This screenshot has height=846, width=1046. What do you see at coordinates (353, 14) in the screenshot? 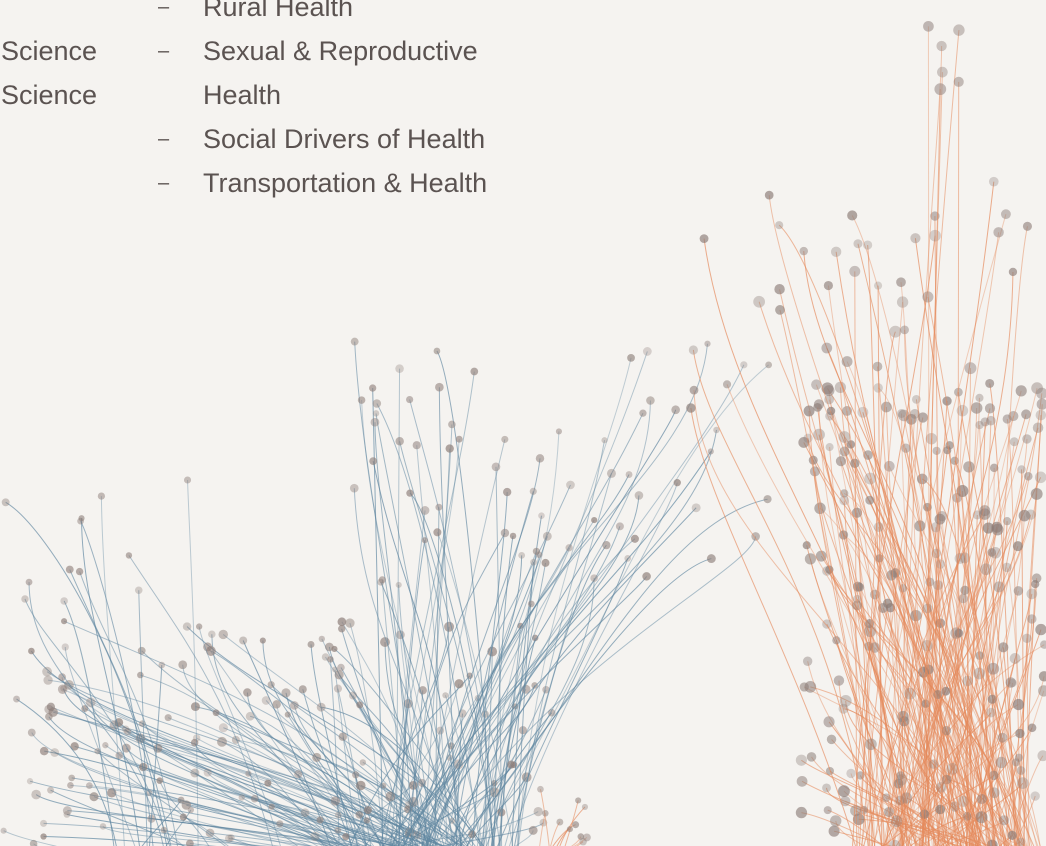
I see `topic-item: Rural Health` at bounding box center [353, 14].